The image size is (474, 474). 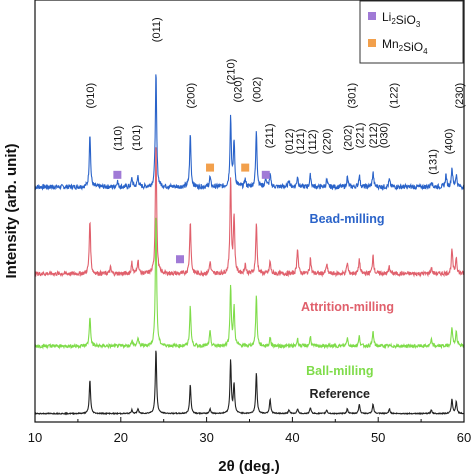 I want to click on hkl-label: (012), so click(x=290, y=142).